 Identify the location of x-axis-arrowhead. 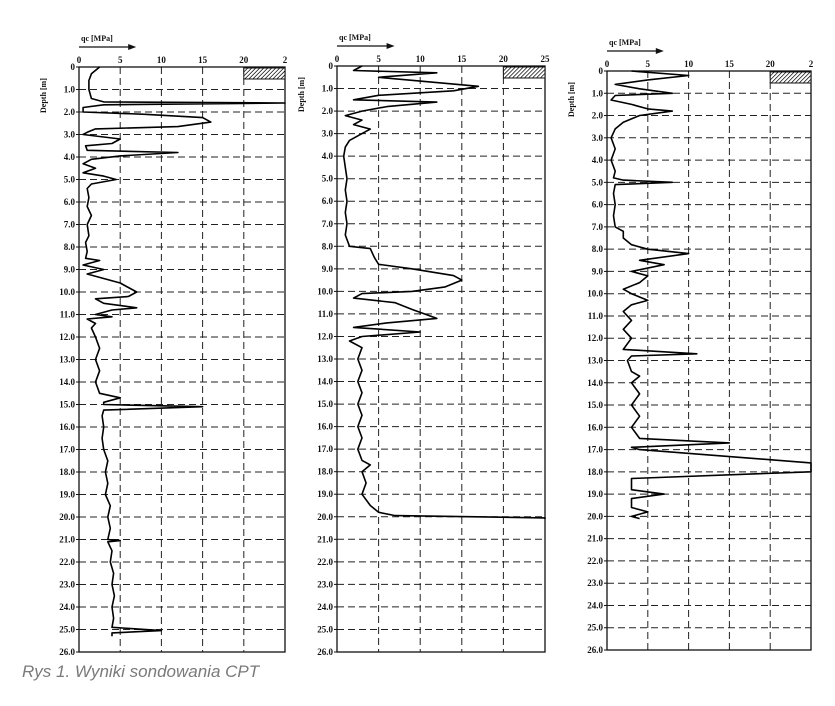
(659, 51).